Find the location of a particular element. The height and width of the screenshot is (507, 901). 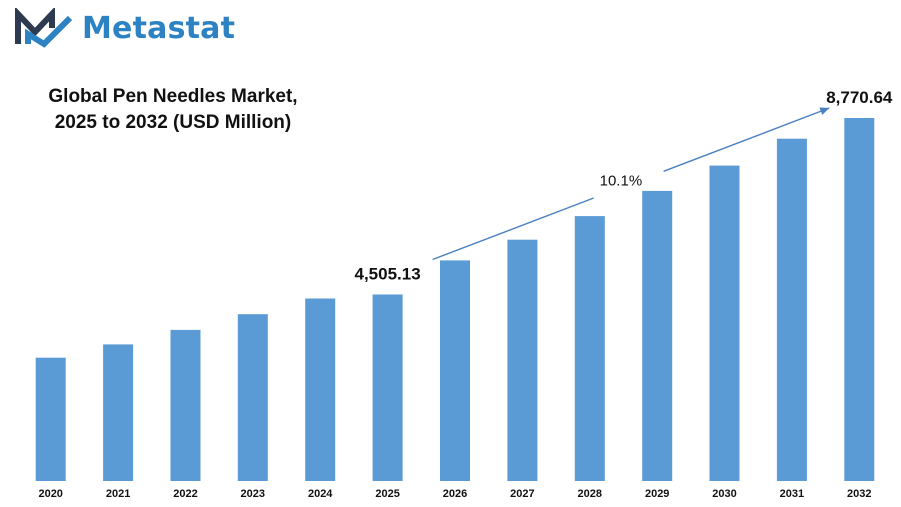

chart-title-line-1: Global Pen Needles Market, is located at coordinates (173, 96).